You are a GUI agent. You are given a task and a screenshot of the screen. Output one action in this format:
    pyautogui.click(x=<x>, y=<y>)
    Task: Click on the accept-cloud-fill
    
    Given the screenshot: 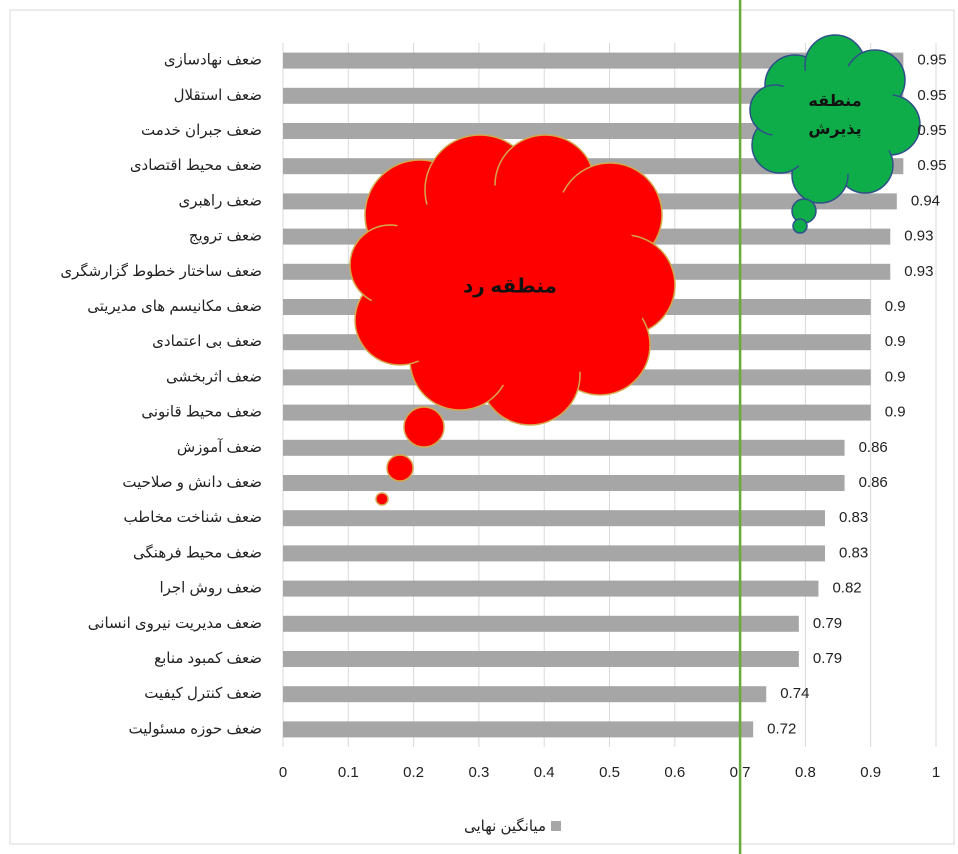 What is the action you would take?
    pyautogui.click(x=835, y=120)
    